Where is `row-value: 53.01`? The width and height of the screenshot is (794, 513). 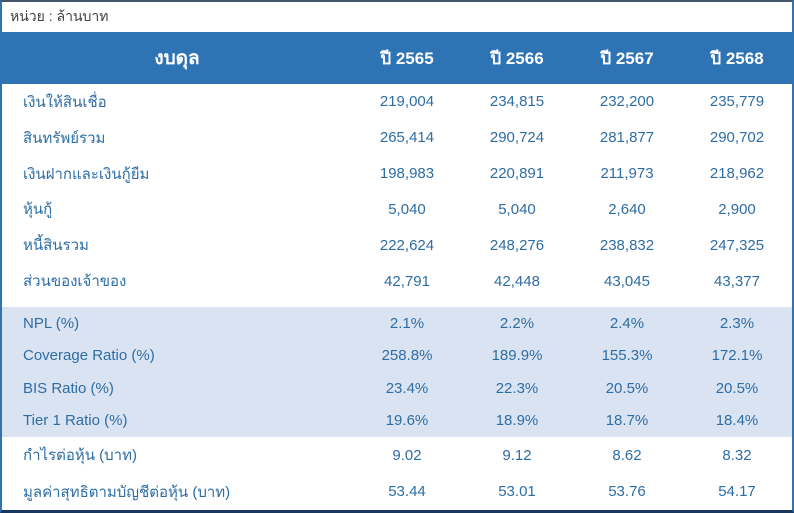
row-value: 53.01 is located at coordinates (517, 492).